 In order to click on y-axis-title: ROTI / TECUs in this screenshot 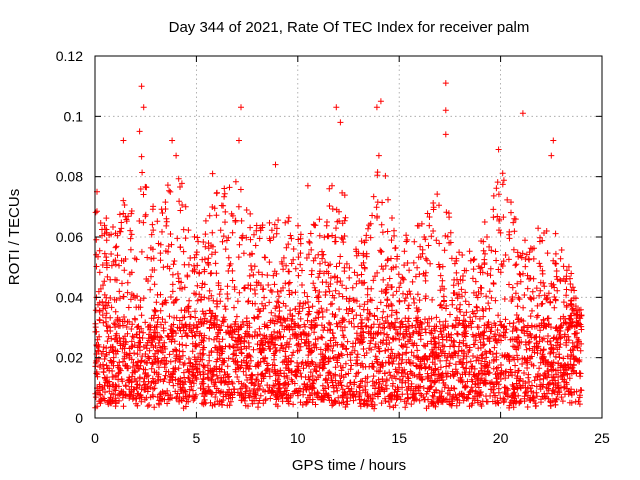, I will do `click(14, 237)`.